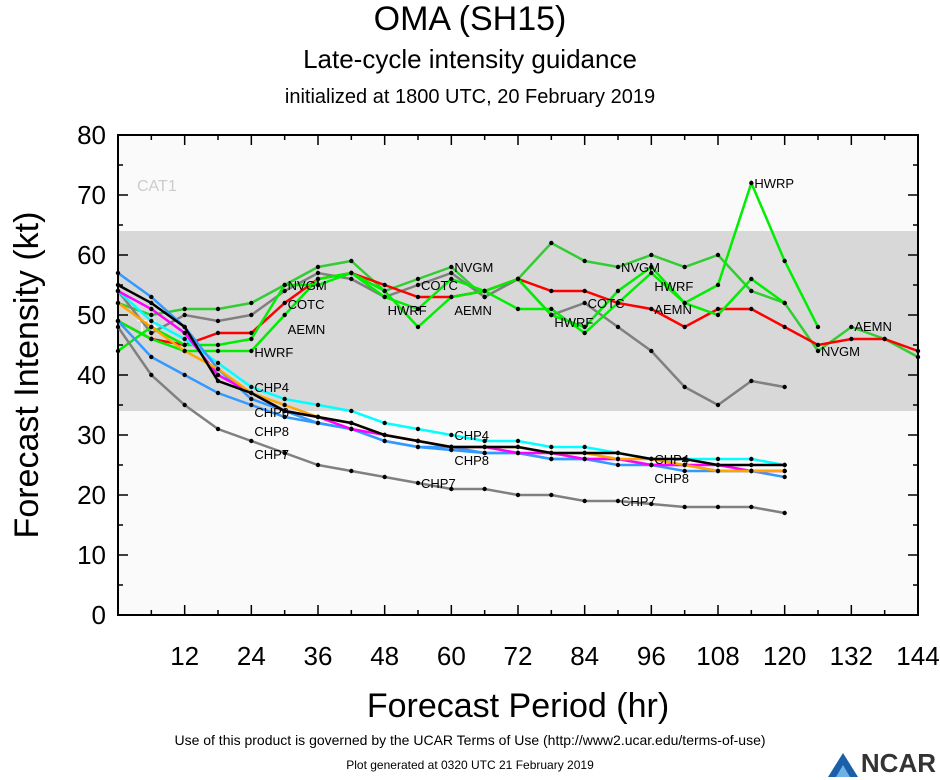  I want to click on ncar-mark-icon, so click(842, 764).